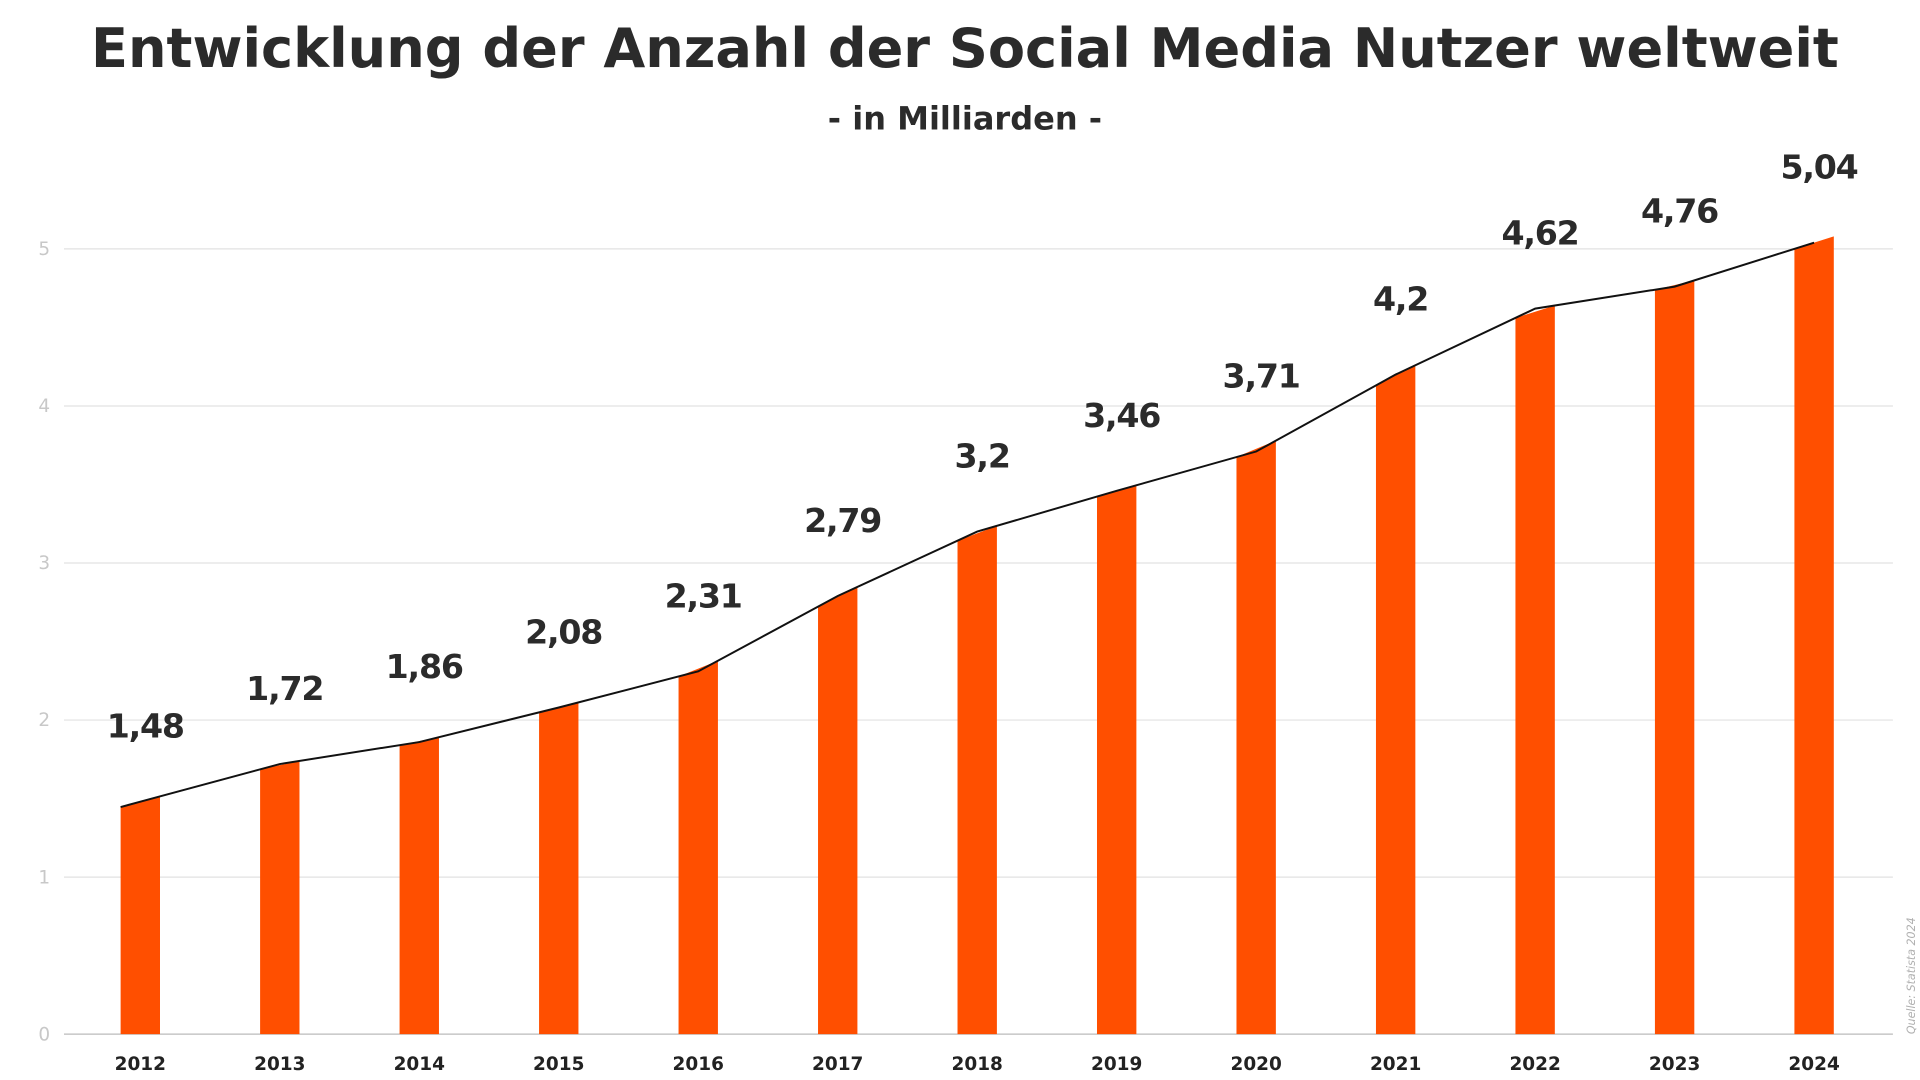 The width and height of the screenshot is (1920, 1080). What do you see at coordinates (1395, 1064) in the screenshot?
I see `x-tick-label: 2021` at bounding box center [1395, 1064].